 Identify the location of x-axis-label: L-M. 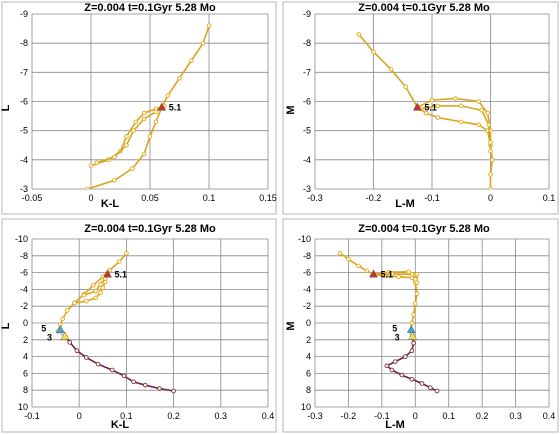
(395, 425).